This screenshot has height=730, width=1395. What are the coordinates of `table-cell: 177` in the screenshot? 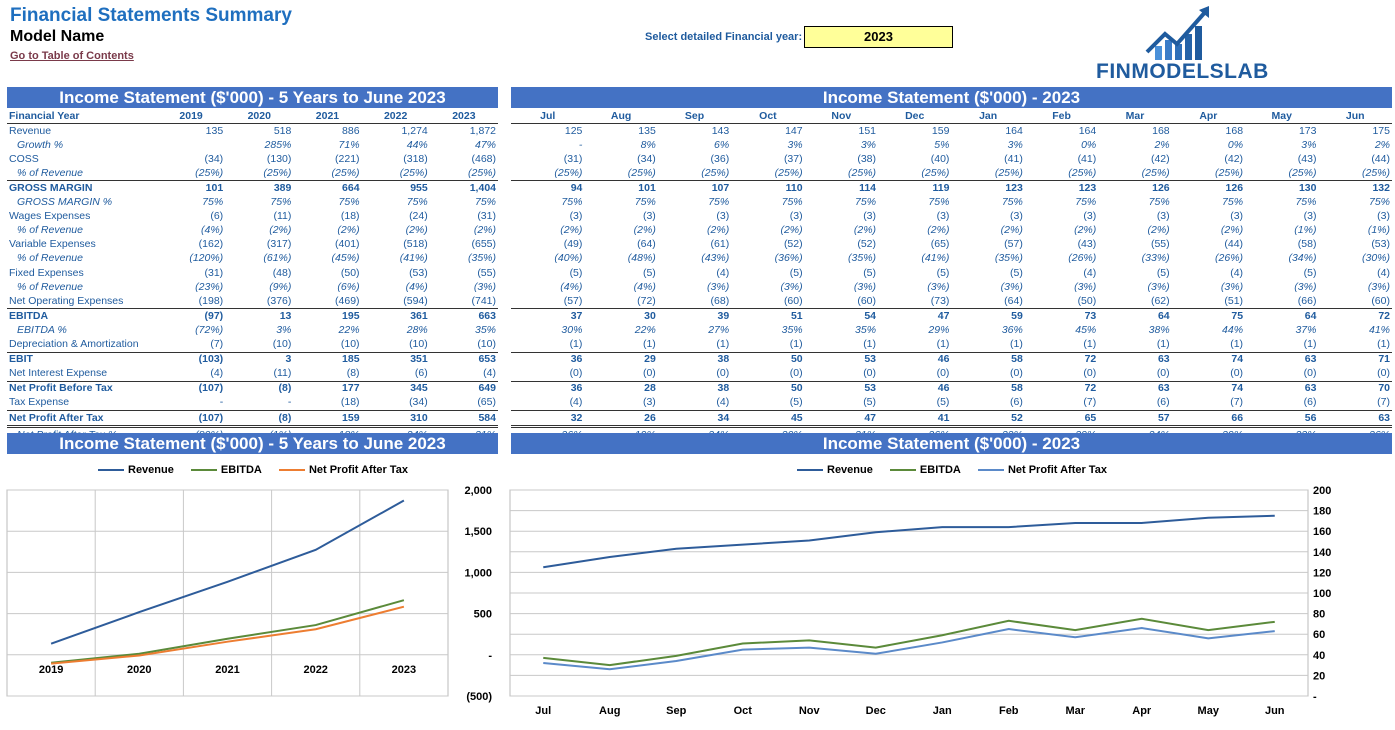 It's located at (327, 388).